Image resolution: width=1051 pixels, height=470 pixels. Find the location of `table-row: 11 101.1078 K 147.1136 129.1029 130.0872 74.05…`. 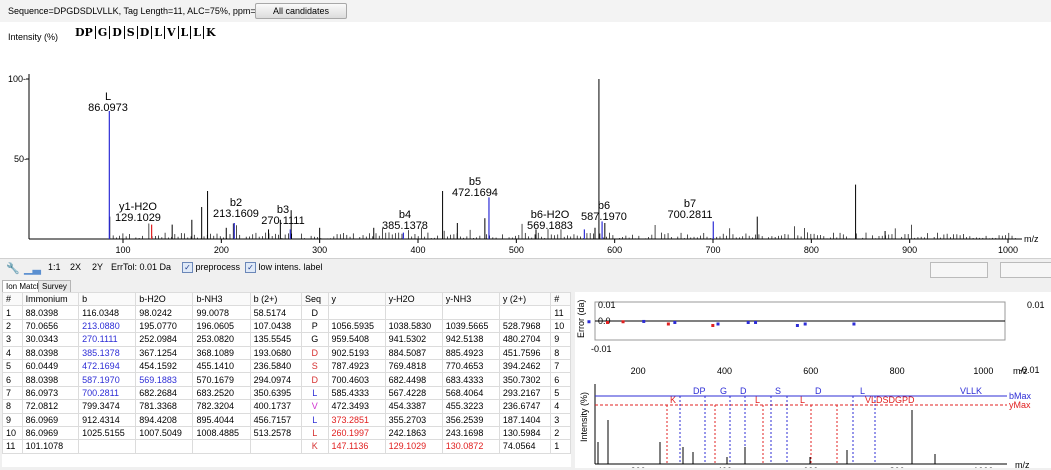

table-row: 11 101.1078 K 147.1136 129.1029 130.0872 74.05… is located at coordinates (286, 446).